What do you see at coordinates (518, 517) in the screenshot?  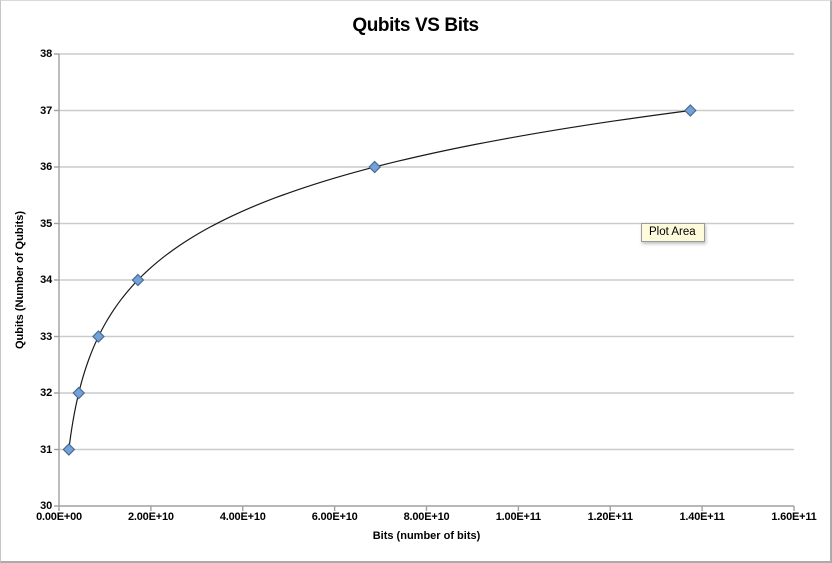 I see `x-tick-label: 1.00E+11` at bounding box center [518, 517].